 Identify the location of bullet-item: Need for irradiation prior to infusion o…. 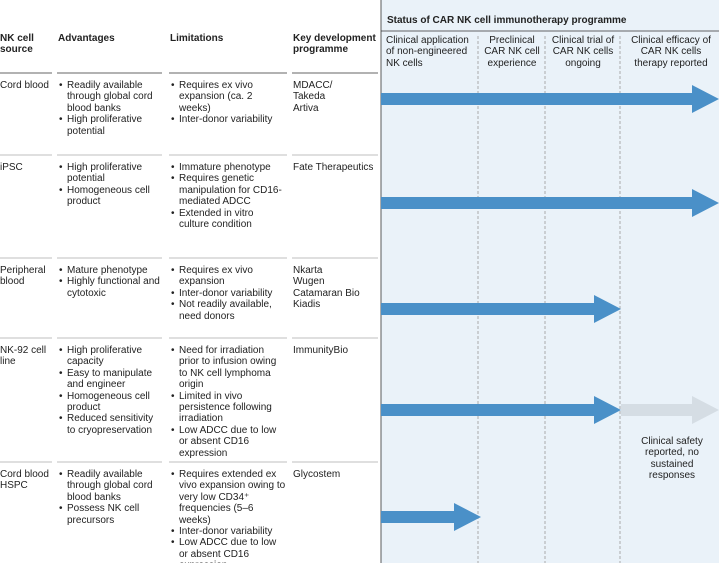
(228, 368).